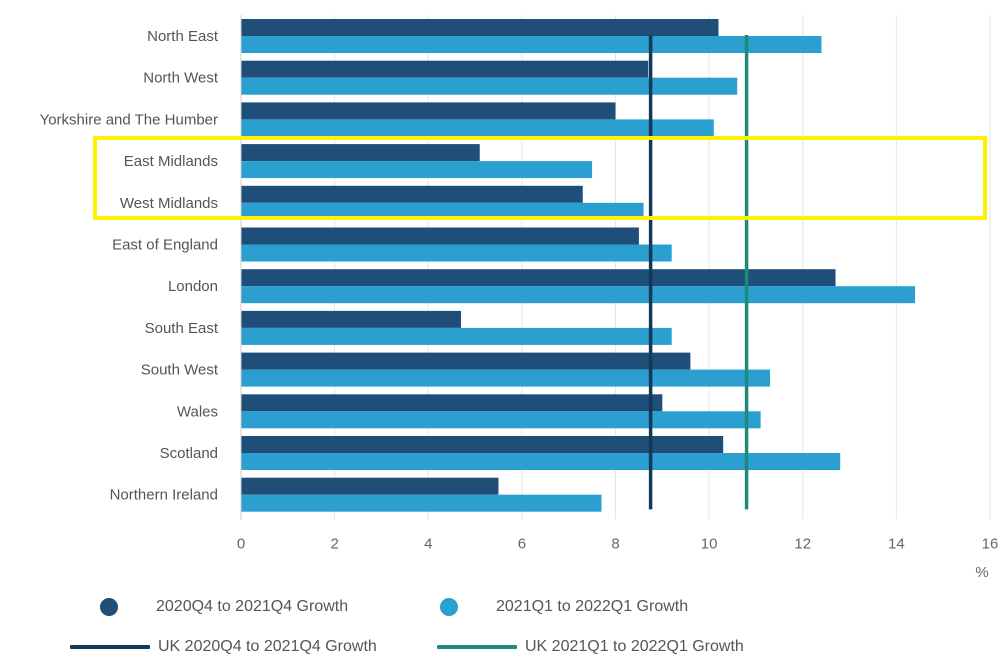  What do you see at coordinates (592, 606) in the screenshot?
I see `legend-label: 2021Q1 to 2022Q1 Growth` at bounding box center [592, 606].